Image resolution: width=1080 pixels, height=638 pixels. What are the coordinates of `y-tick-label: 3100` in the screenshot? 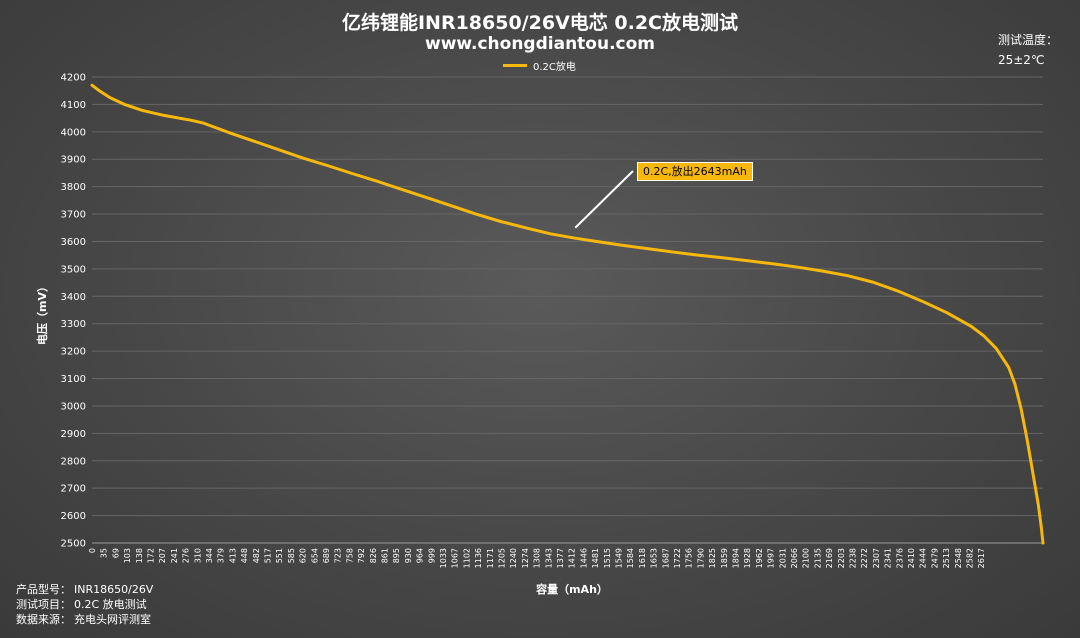 It's located at (73, 379).